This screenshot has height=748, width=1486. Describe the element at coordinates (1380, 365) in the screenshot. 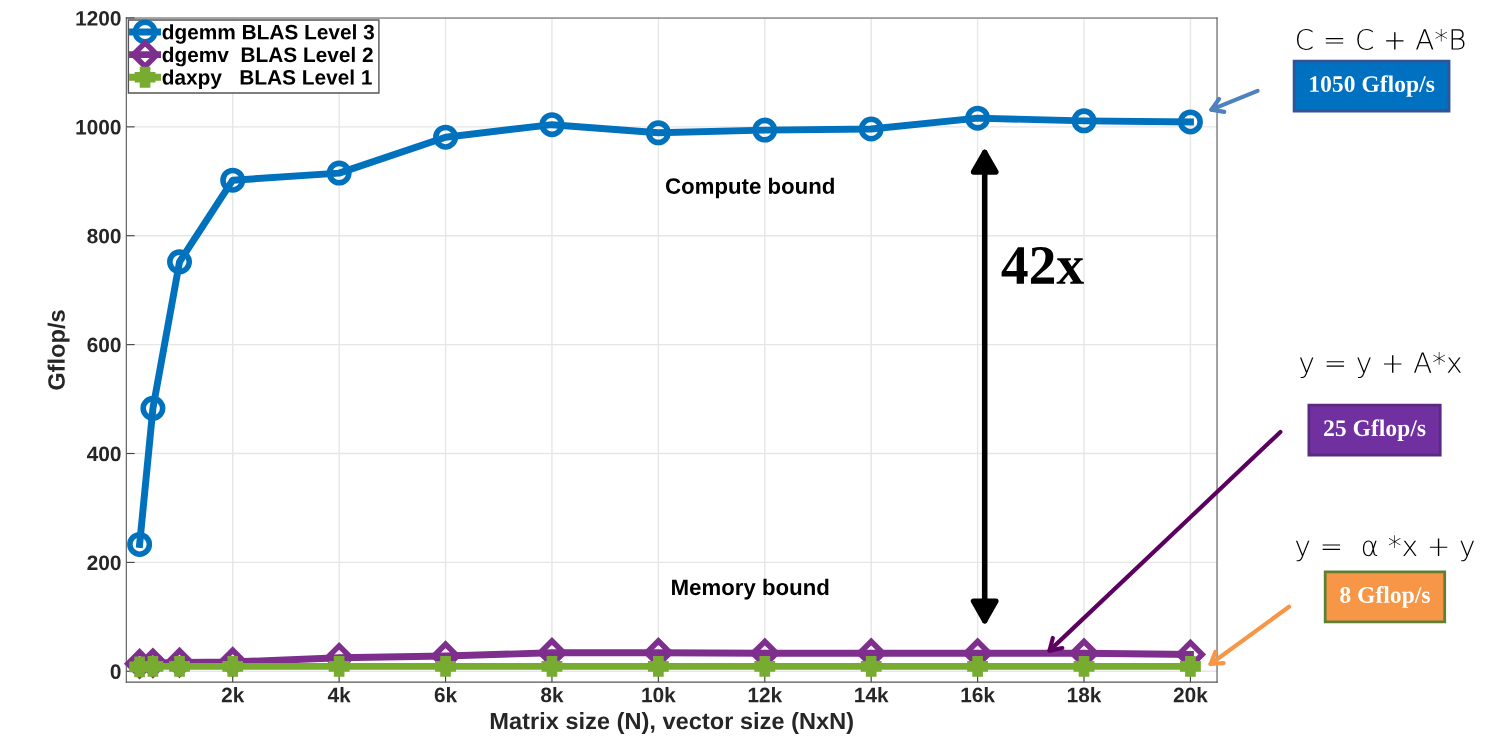

I see `text: y = y + A*x` at that location.